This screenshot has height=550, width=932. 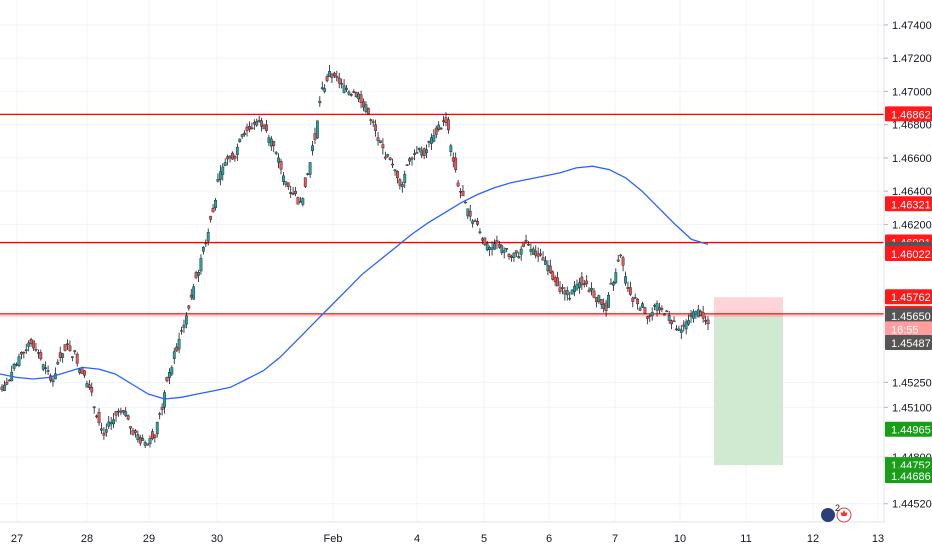 I want to click on price-badge-label: 1.45650, so click(x=911, y=317).